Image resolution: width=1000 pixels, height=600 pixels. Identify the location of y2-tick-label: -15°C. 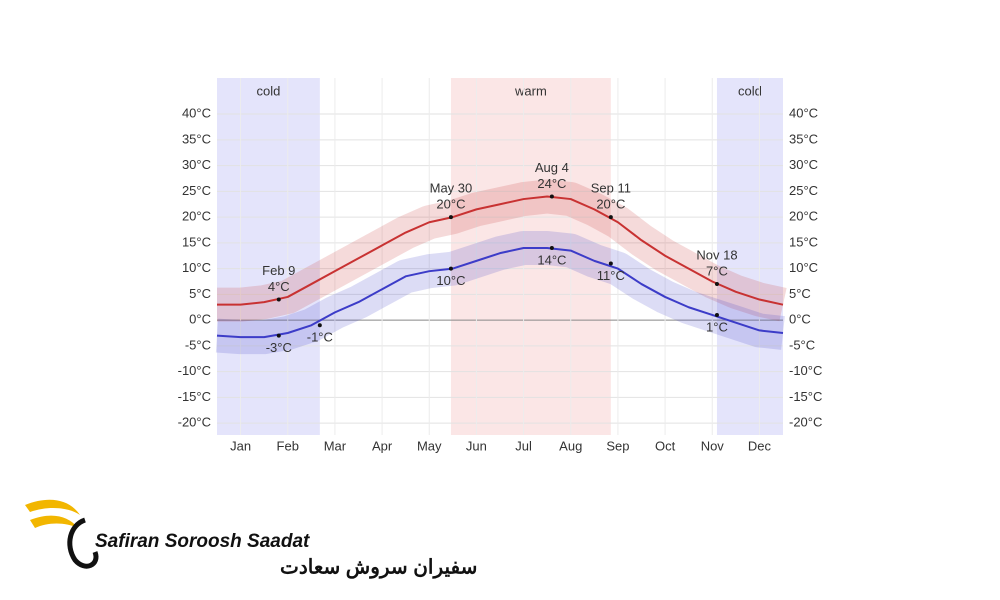
(805, 396).